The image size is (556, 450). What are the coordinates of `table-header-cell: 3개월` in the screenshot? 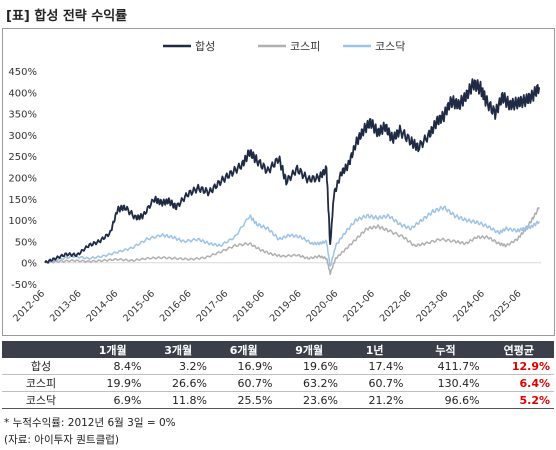 It's located at (178, 349).